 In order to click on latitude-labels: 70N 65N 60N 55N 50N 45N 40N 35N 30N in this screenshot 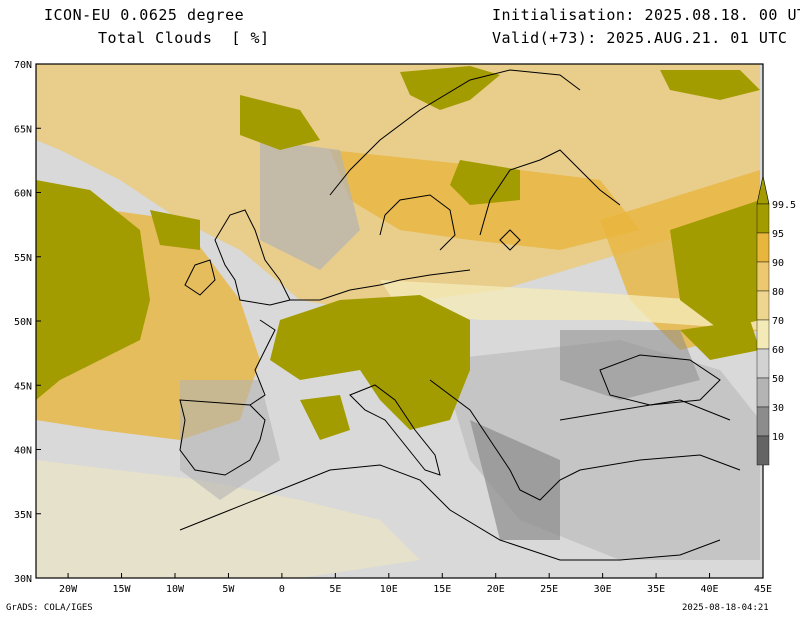, I will do `click(27, 322)`.